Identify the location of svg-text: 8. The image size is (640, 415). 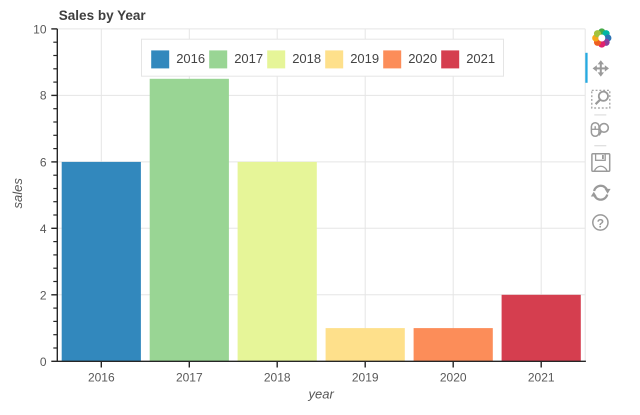
(43, 96).